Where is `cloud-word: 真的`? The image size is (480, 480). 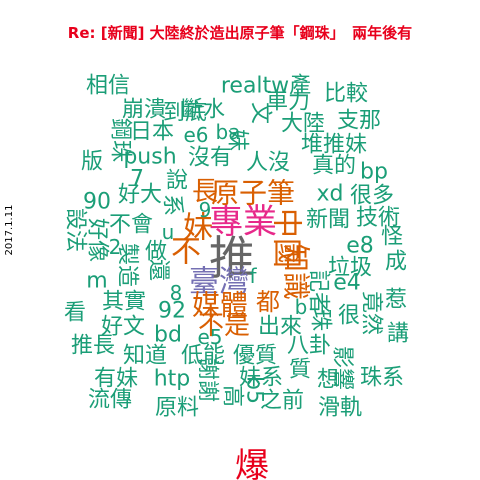
cloud-word: 真的 is located at coordinates (334, 166).